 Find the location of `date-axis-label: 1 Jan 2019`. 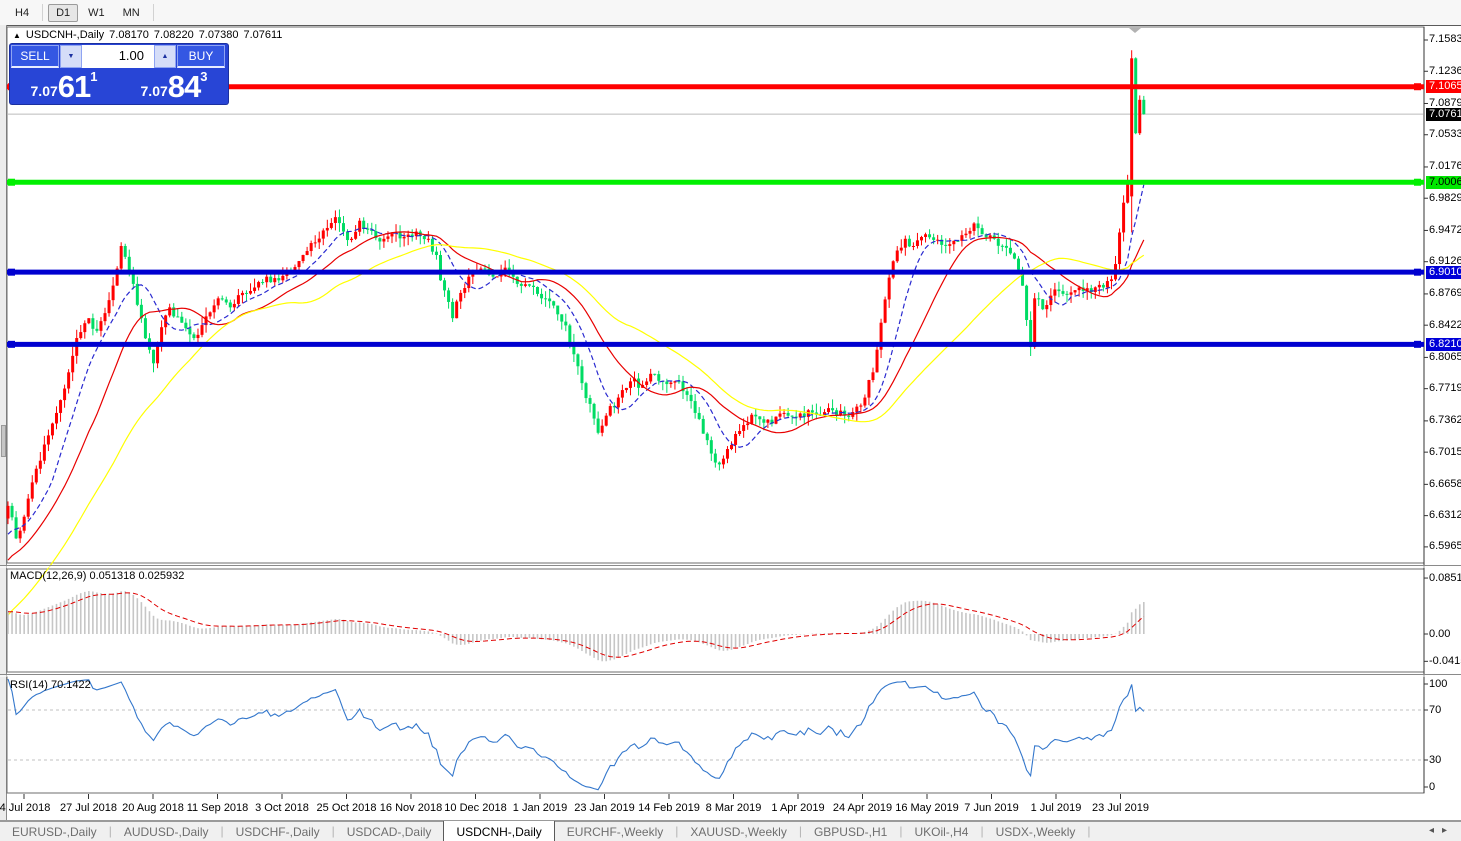

date-axis-label: 1 Jan 2019 is located at coordinates (540, 808).